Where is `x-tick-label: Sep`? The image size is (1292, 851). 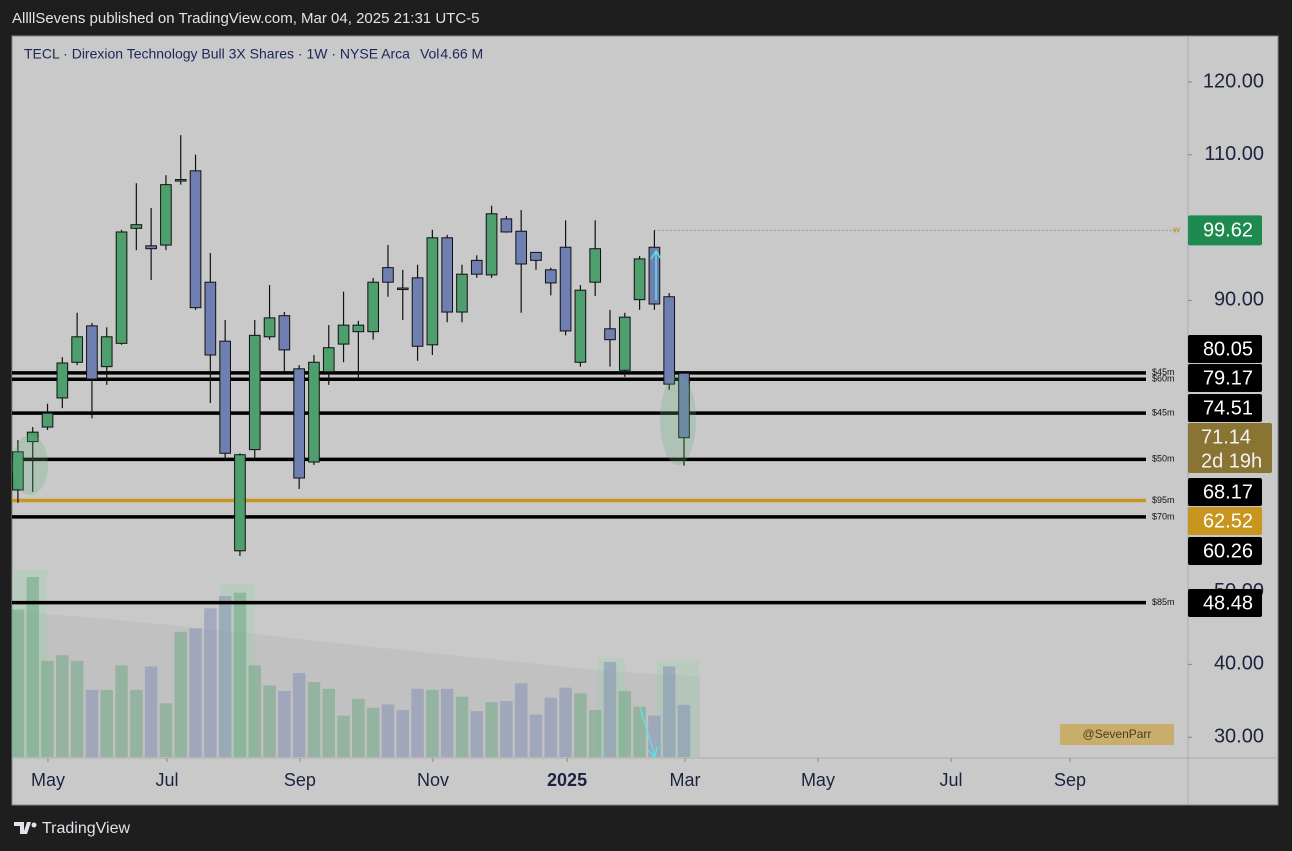 x-tick-label: Sep is located at coordinates (300, 780).